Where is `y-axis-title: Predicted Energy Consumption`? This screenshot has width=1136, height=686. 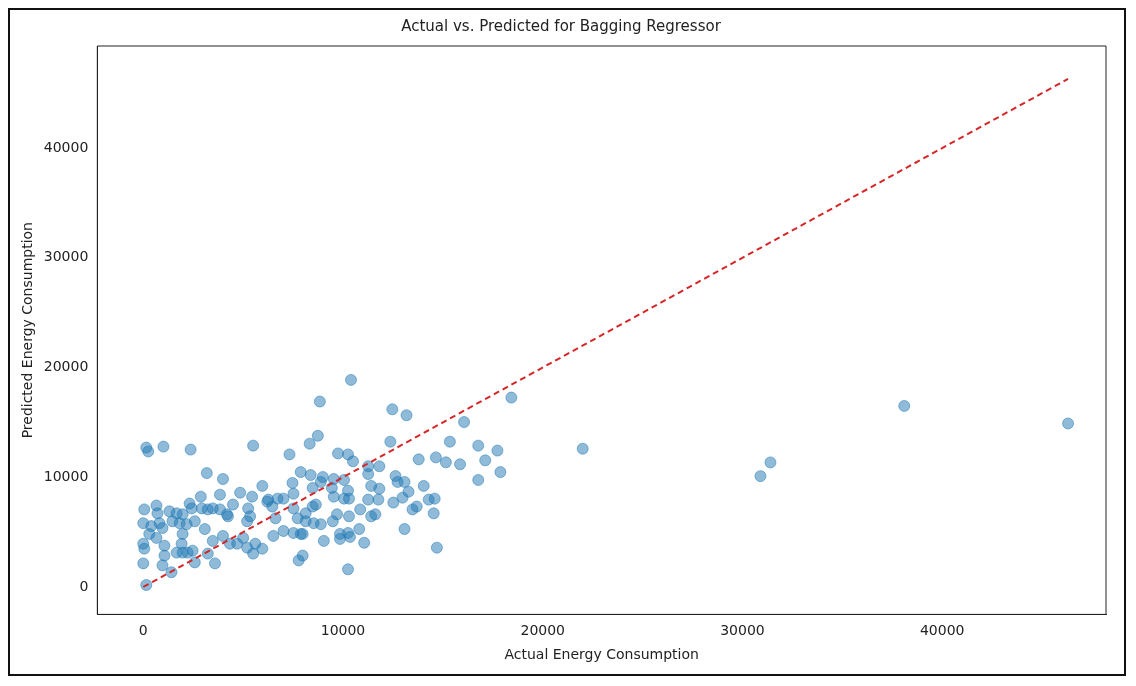 y-axis-title: Predicted Energy Consumption is located at coordinates (27, 330).